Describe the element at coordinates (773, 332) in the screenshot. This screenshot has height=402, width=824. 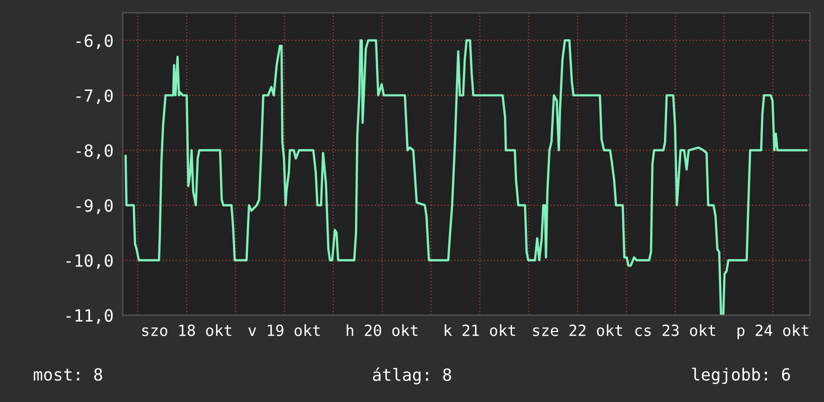
I see `x-tick-label: p 24 okt` at that location.